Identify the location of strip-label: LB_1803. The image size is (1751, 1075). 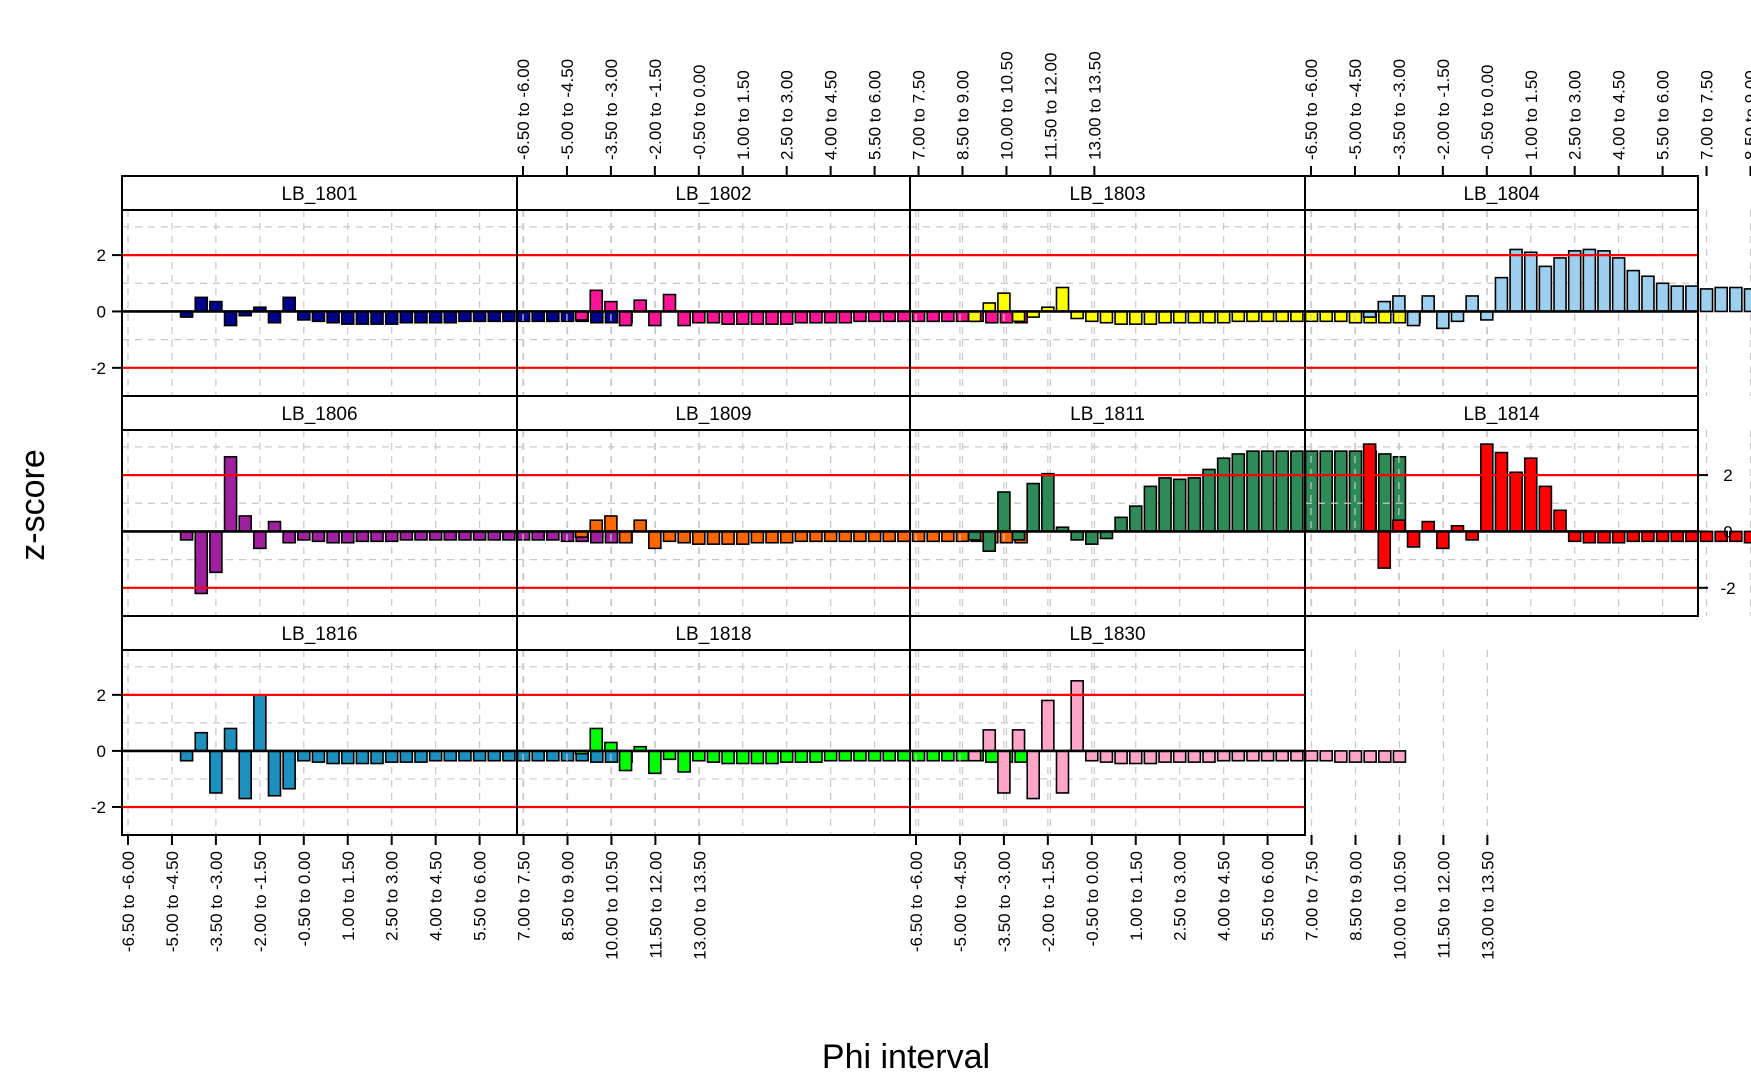
(1107, 194).